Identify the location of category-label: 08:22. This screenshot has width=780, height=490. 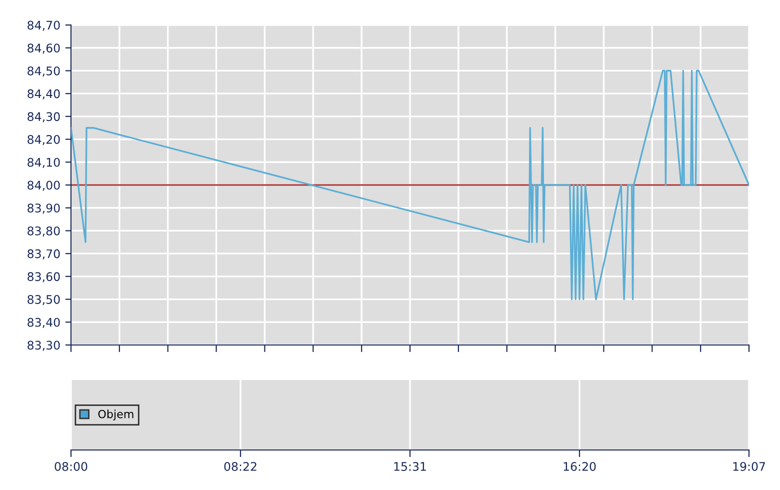
(240, 466).